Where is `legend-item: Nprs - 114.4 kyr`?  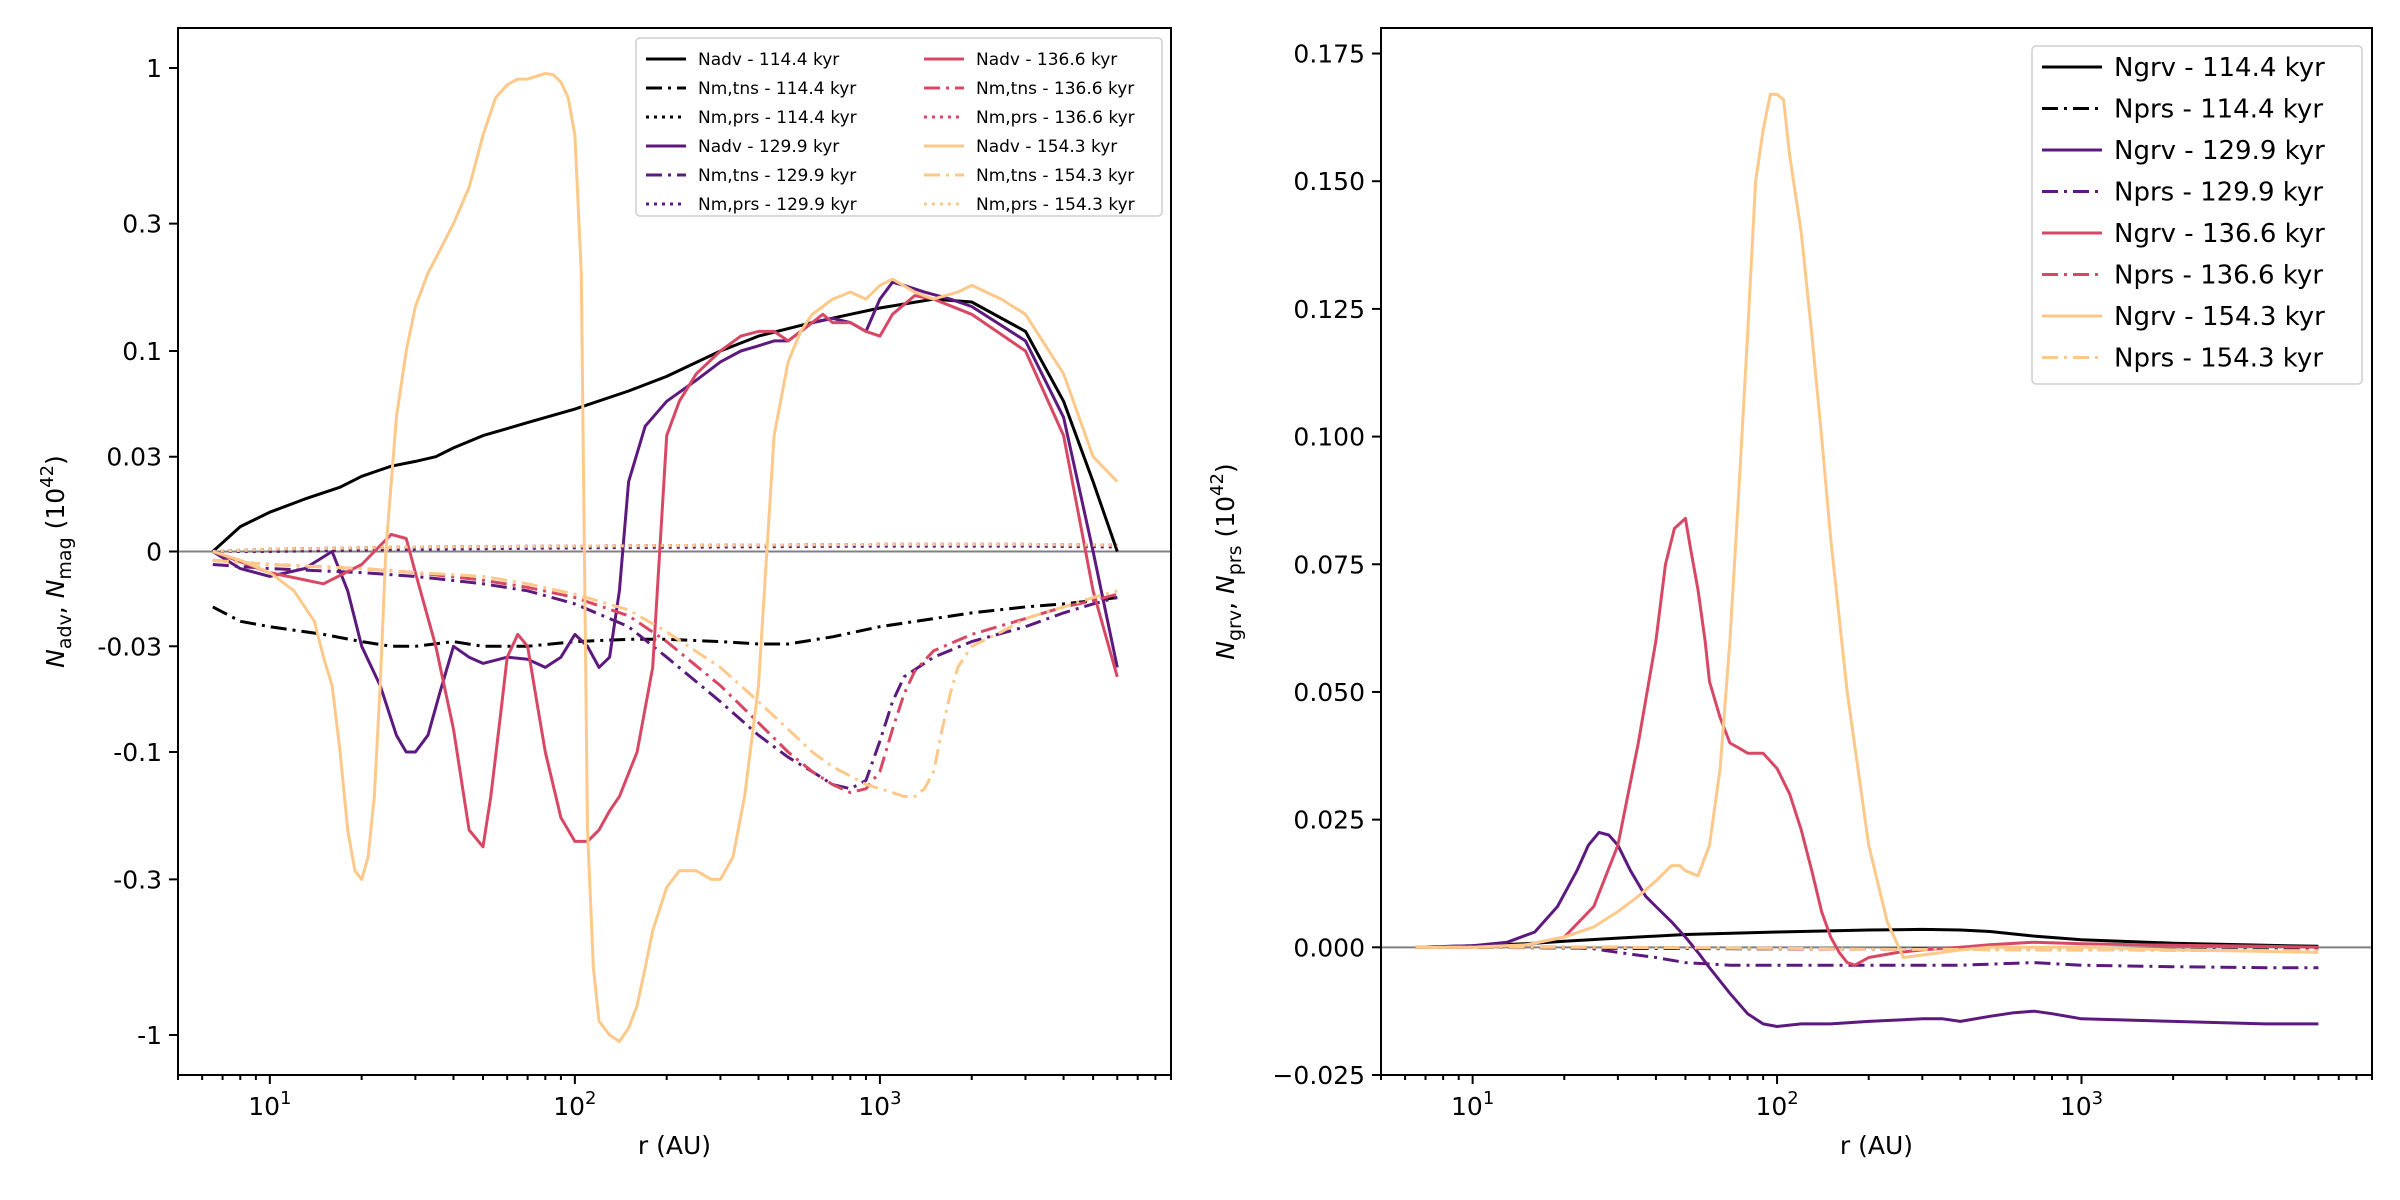
legend-item: Nprs - 114.4 kyr is located at coordinates (2182, 110).